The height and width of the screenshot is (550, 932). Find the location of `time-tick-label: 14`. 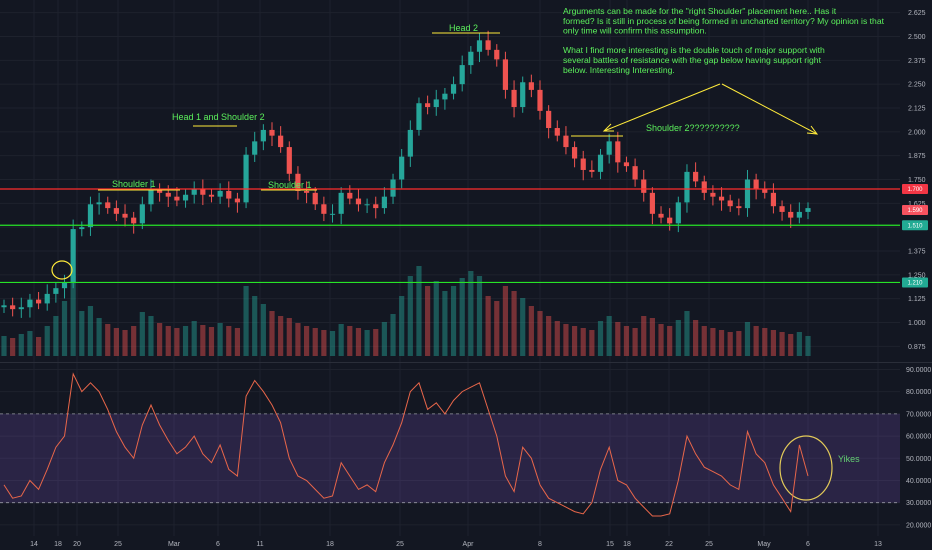

time-tick-label: 14 is located at coordinates (34, 544).